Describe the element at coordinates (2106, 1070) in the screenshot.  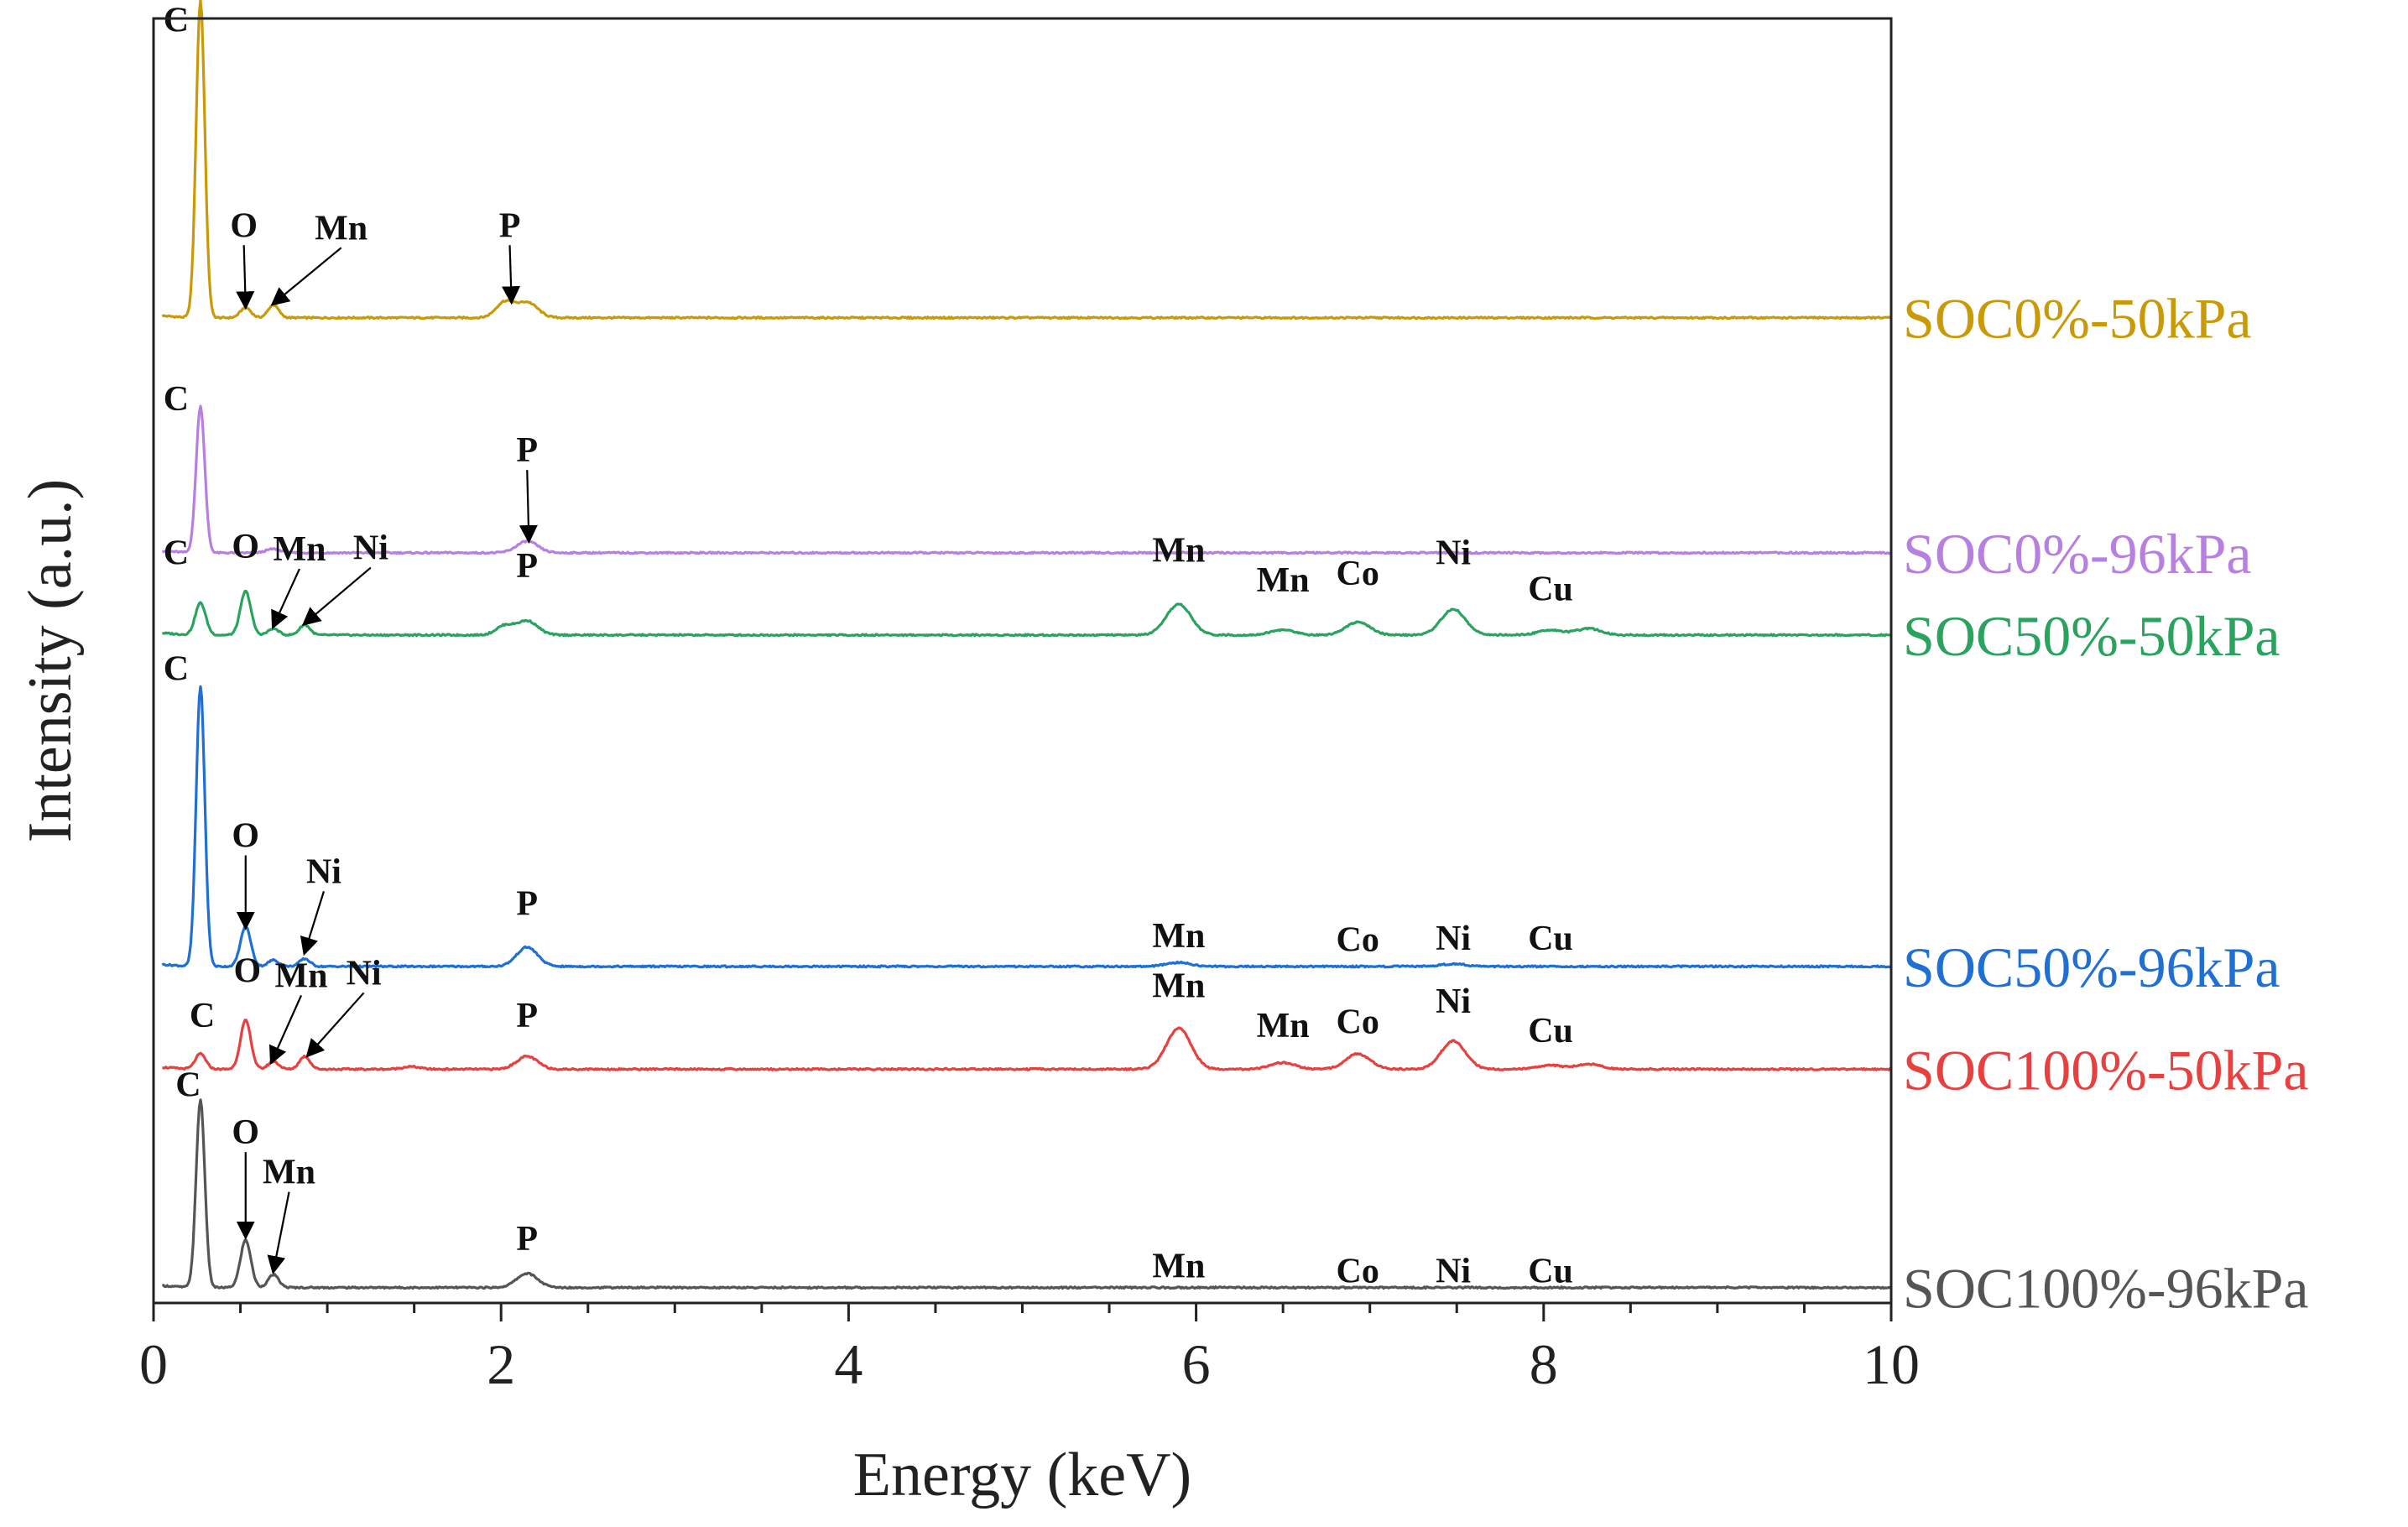
I see `series-label: SOC100%-50kPa` at that location.